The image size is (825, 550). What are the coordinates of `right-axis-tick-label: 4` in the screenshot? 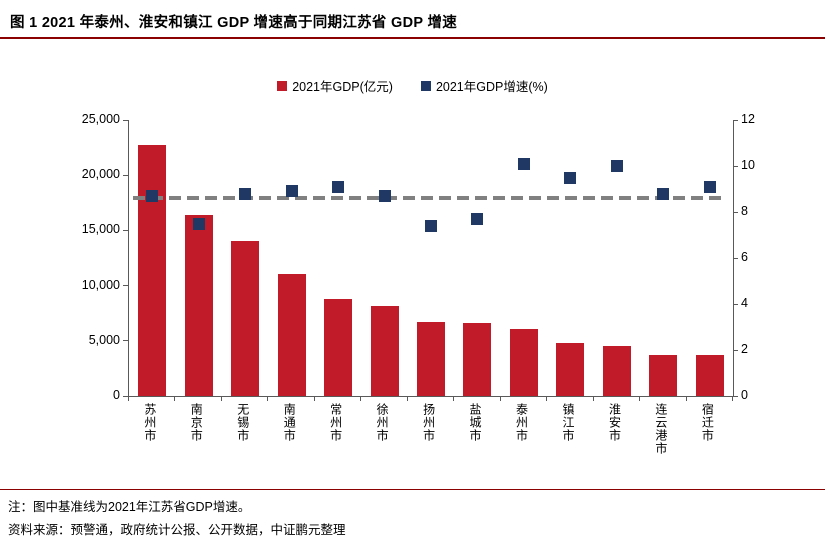 It's located at (744, 303).